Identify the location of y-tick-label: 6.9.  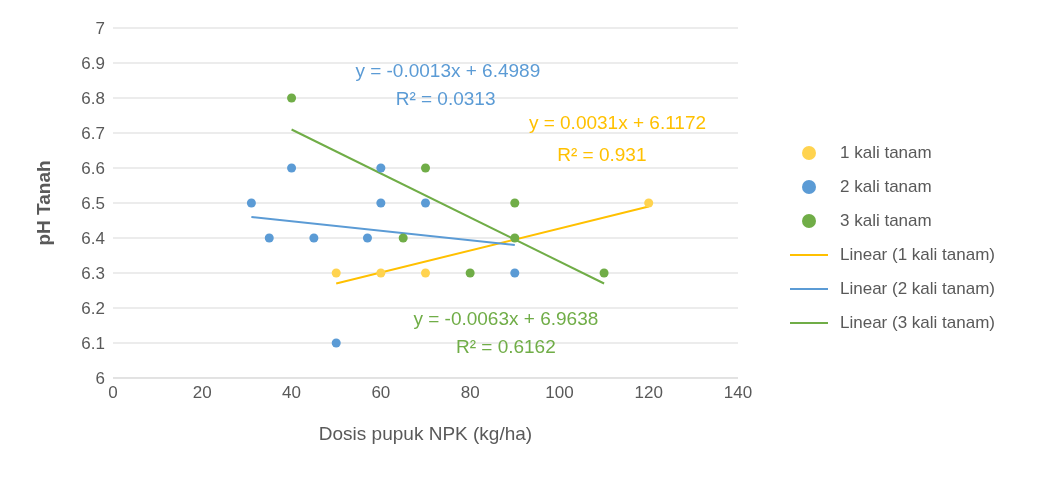
(93, 64).